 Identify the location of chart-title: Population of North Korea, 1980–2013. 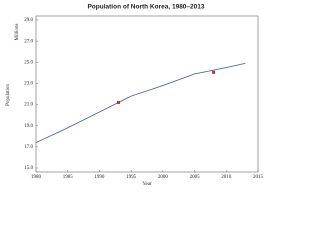
(145, 7).